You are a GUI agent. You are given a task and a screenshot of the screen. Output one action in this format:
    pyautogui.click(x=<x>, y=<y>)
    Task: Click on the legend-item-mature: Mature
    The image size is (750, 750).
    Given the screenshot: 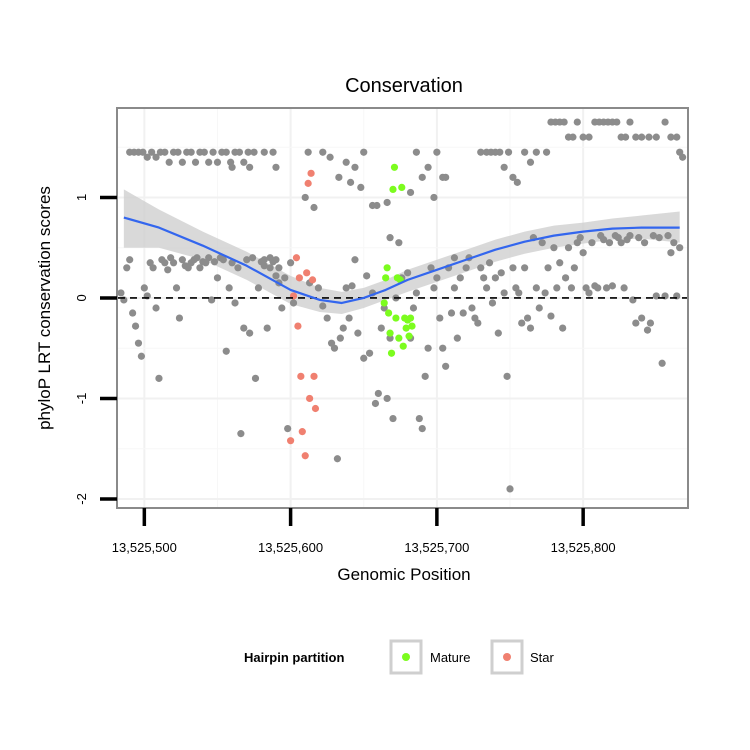 What is the action you would take?
    pyautogui.click(x=429, y=657)
    